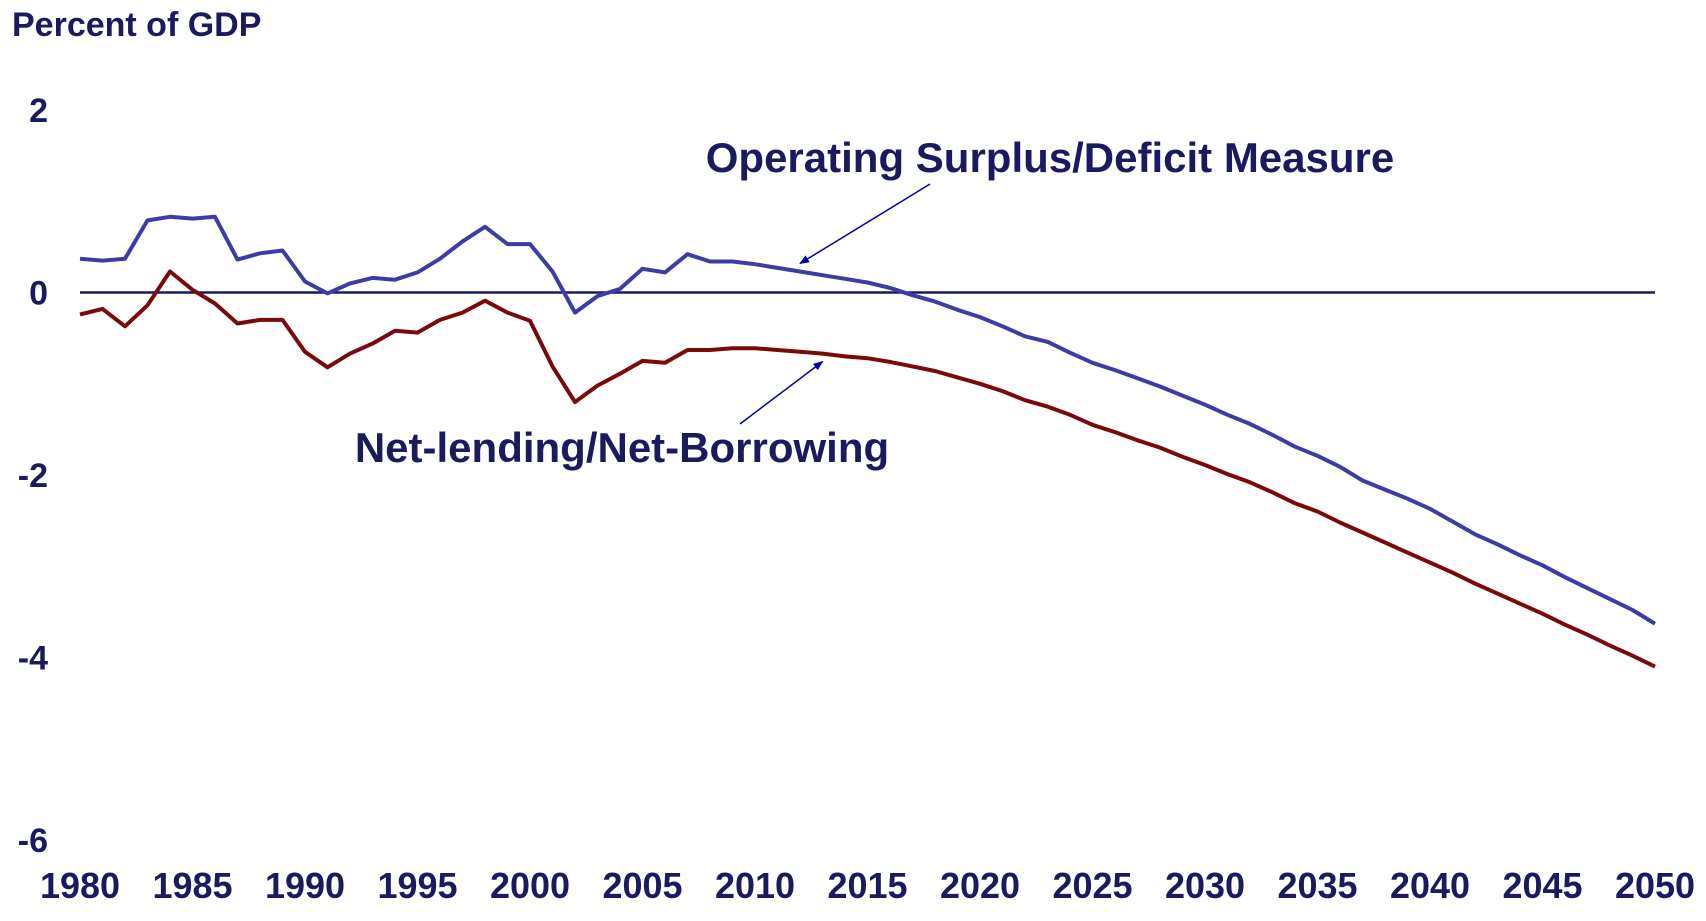 This screenshot has height=921, width=1706. Describe the element at coordinates (1050, 157) in the screenshot. I see `annotation-label: Operating Surplus/Deficit Measure` at that location.